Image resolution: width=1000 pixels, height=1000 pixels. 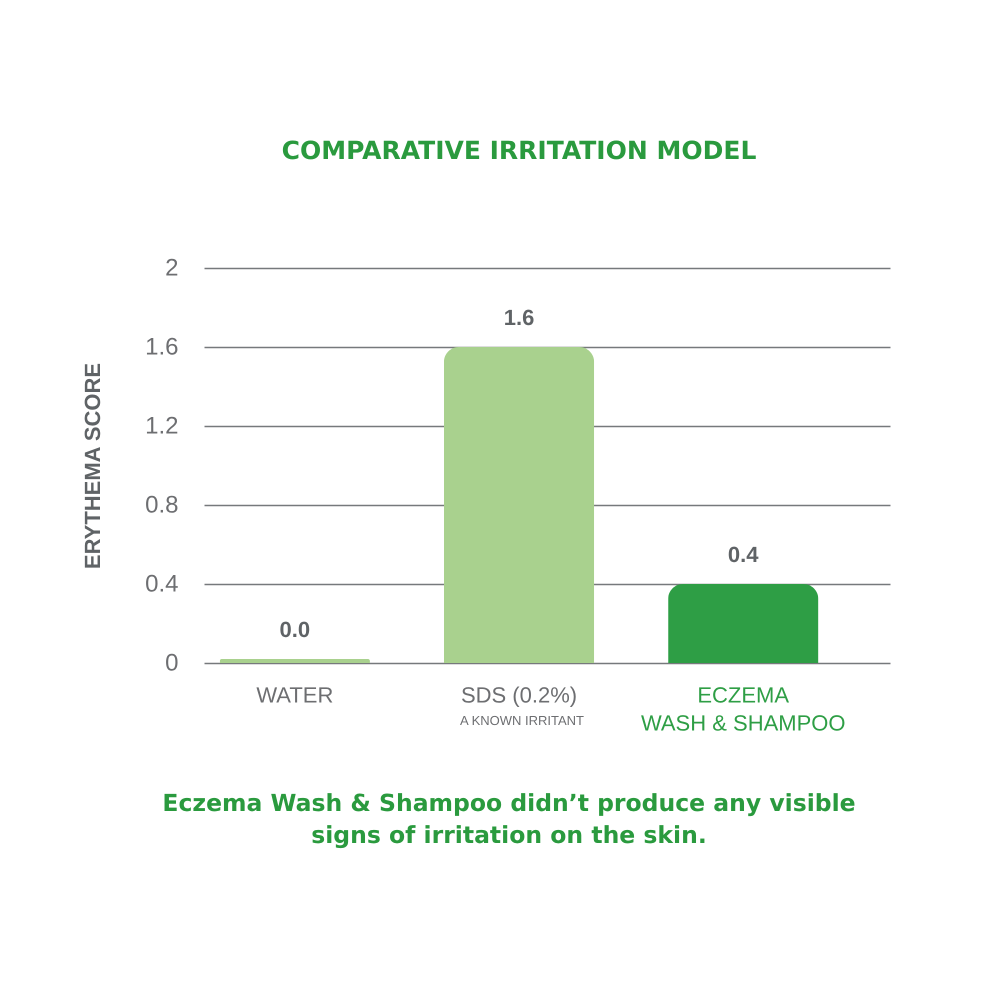 What do you see at coordinates (519, 150) in the screenshot?
I see `chart-title: COMPARATIVE IRRITATION MODEL` at bounding box center [519, 150].